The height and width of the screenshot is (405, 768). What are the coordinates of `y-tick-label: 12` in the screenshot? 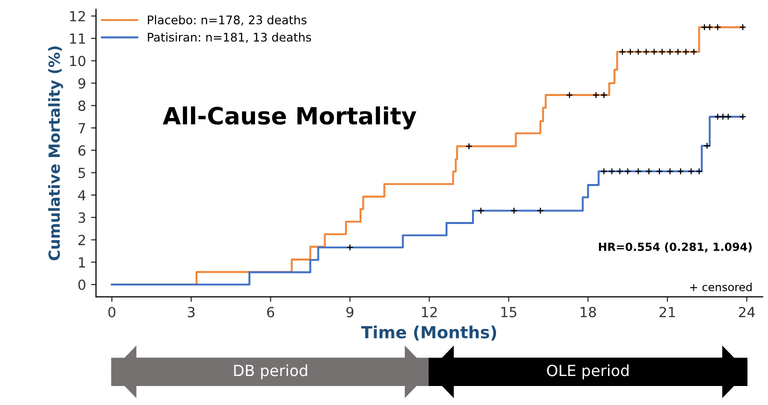 It's located at (77, 16).